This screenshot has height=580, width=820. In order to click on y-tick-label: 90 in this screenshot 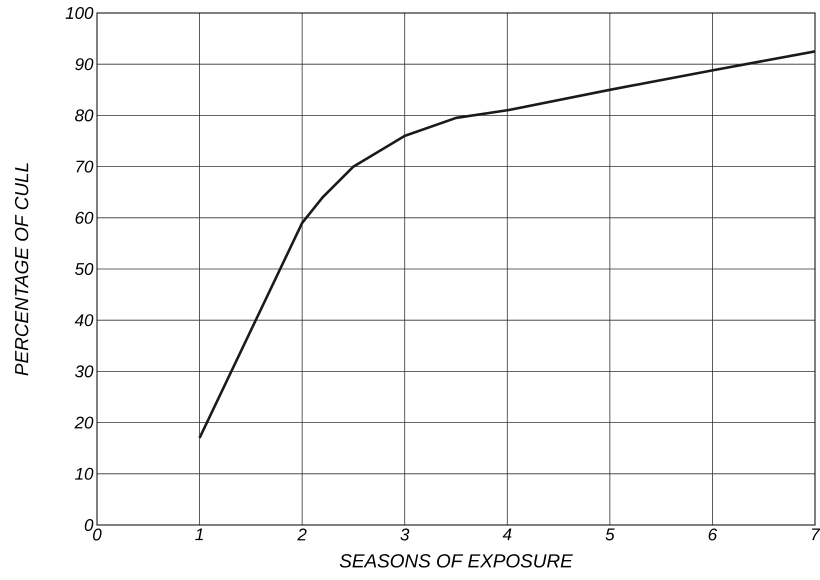, I will do `click(84, 64)`.